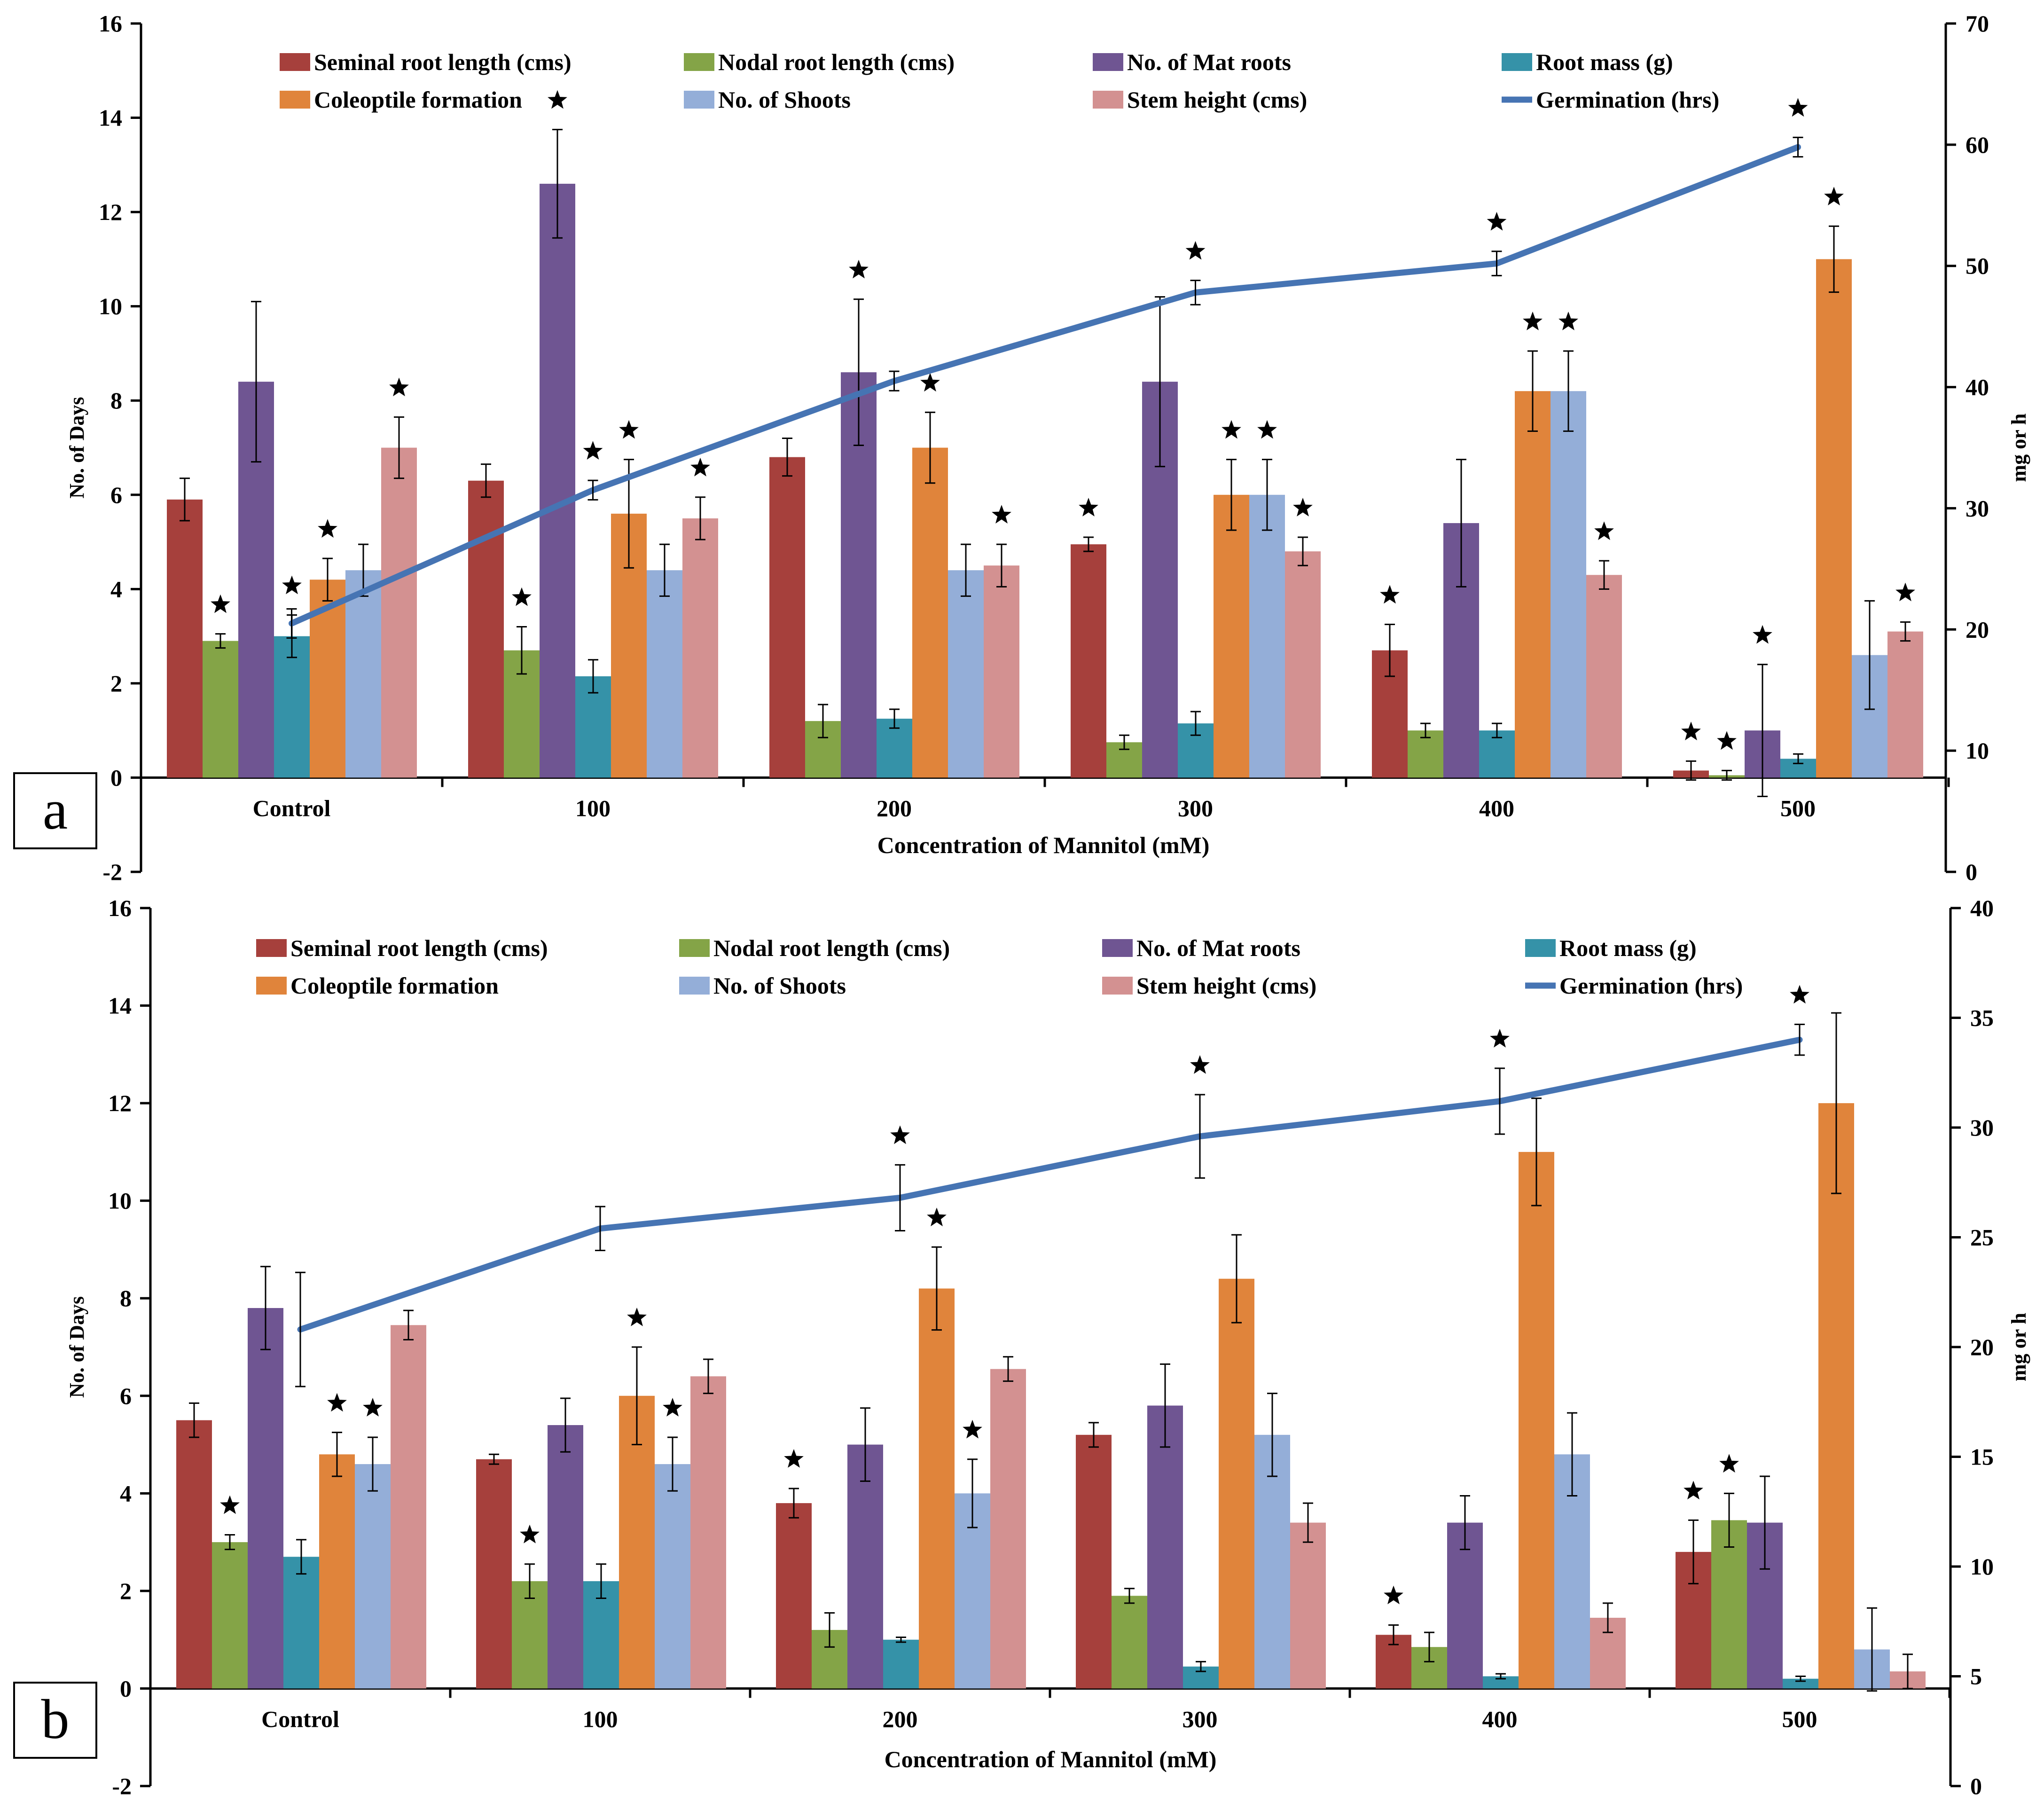  I want to click on legend-swatch-mat, so click(1108, 62).